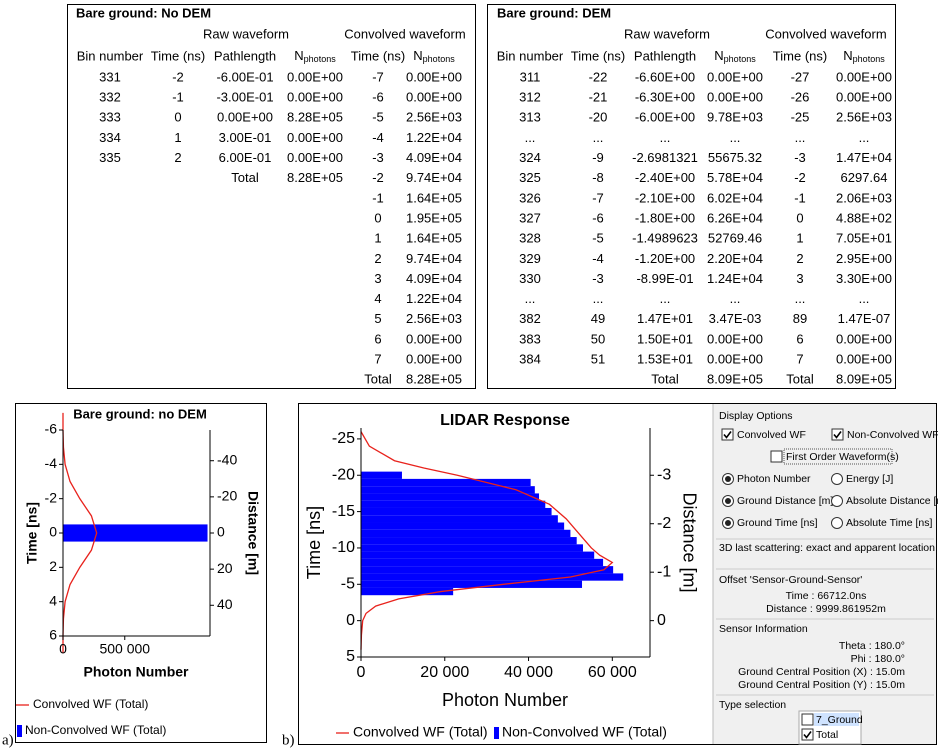 The height and width of the screenshot is (752, 938). What do you see at coordinates (598, 217) in the screenshot?
I see `table-cell: -6` at bounding box center [598, 217].